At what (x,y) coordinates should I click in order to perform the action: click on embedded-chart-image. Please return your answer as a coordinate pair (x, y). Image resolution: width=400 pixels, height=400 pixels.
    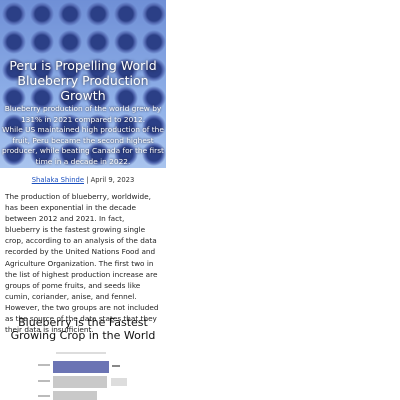
    Looking at the image, I should click on (83, 374).